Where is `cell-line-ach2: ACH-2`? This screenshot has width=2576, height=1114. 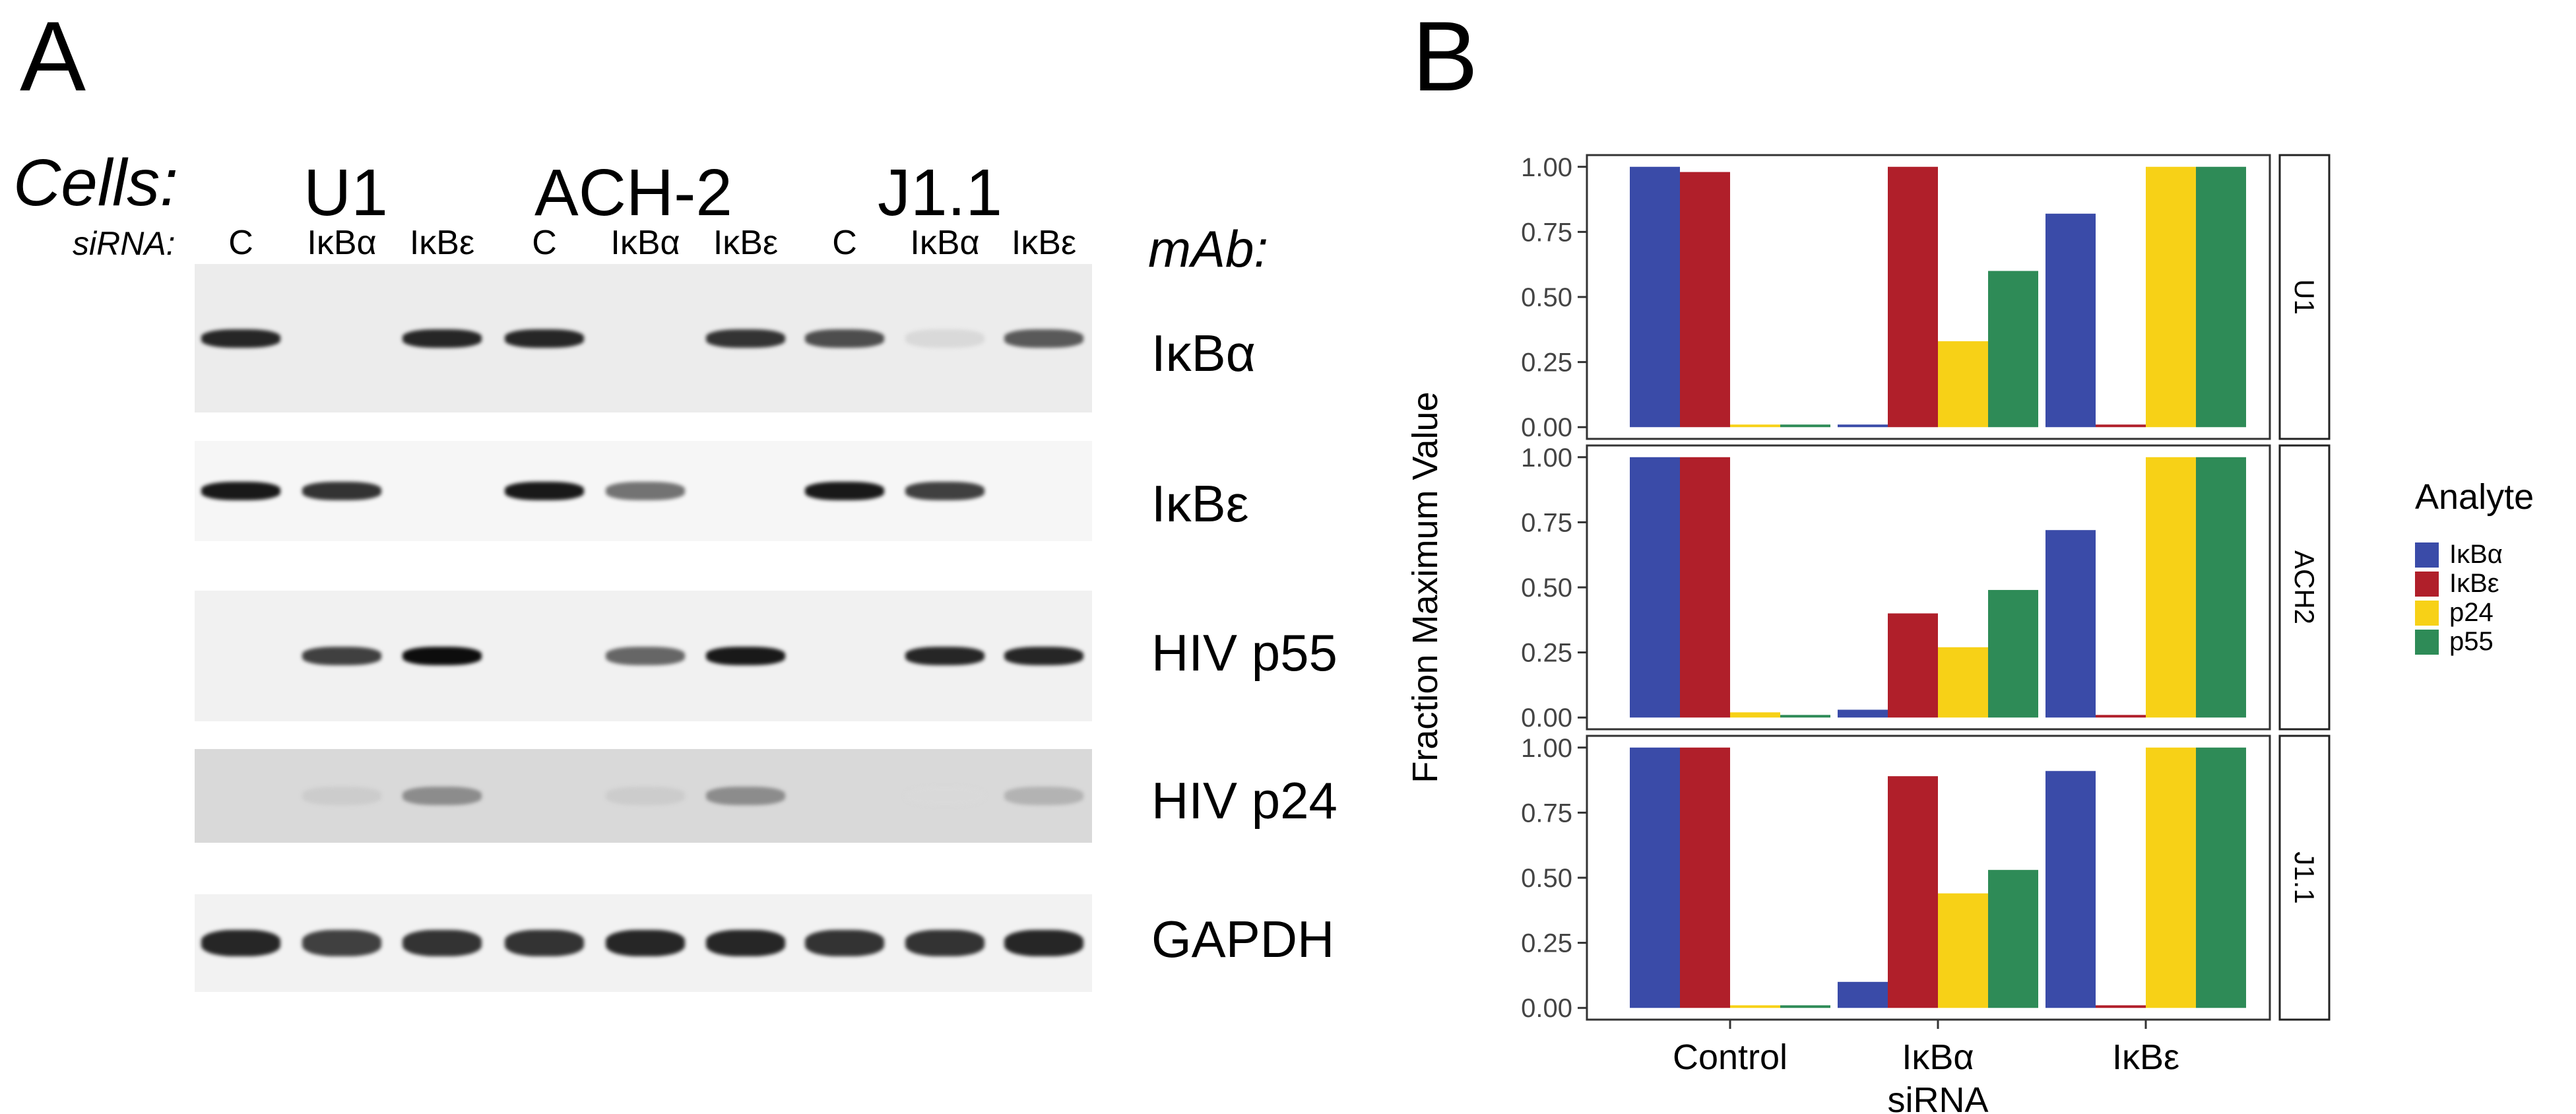
cell-line-ach2: ACH-2 is located at coordinates (633, 193).